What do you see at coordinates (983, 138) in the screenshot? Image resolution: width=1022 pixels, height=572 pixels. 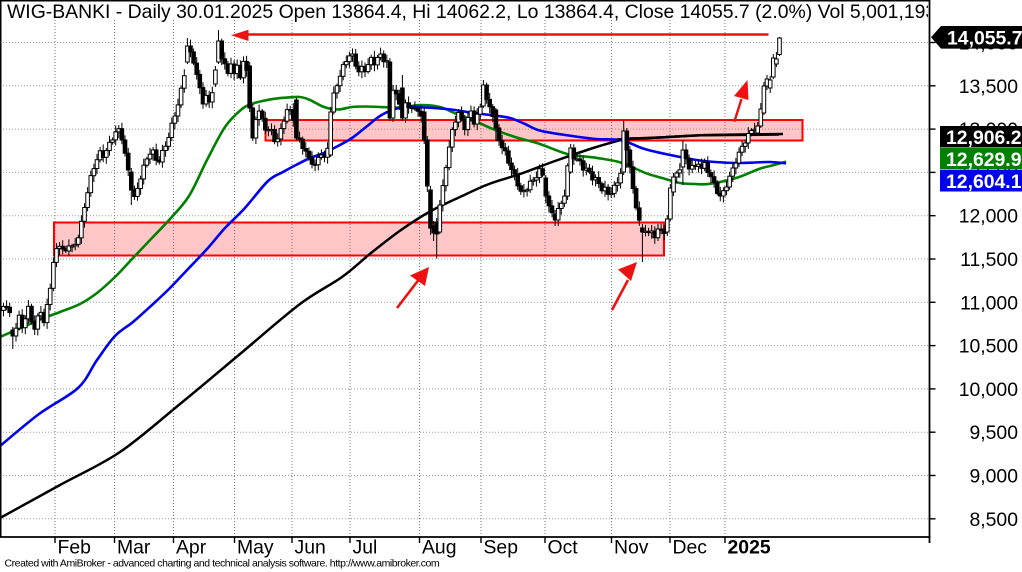 I see `svg-text: 12,906.2` at bounding box center [983, 138].